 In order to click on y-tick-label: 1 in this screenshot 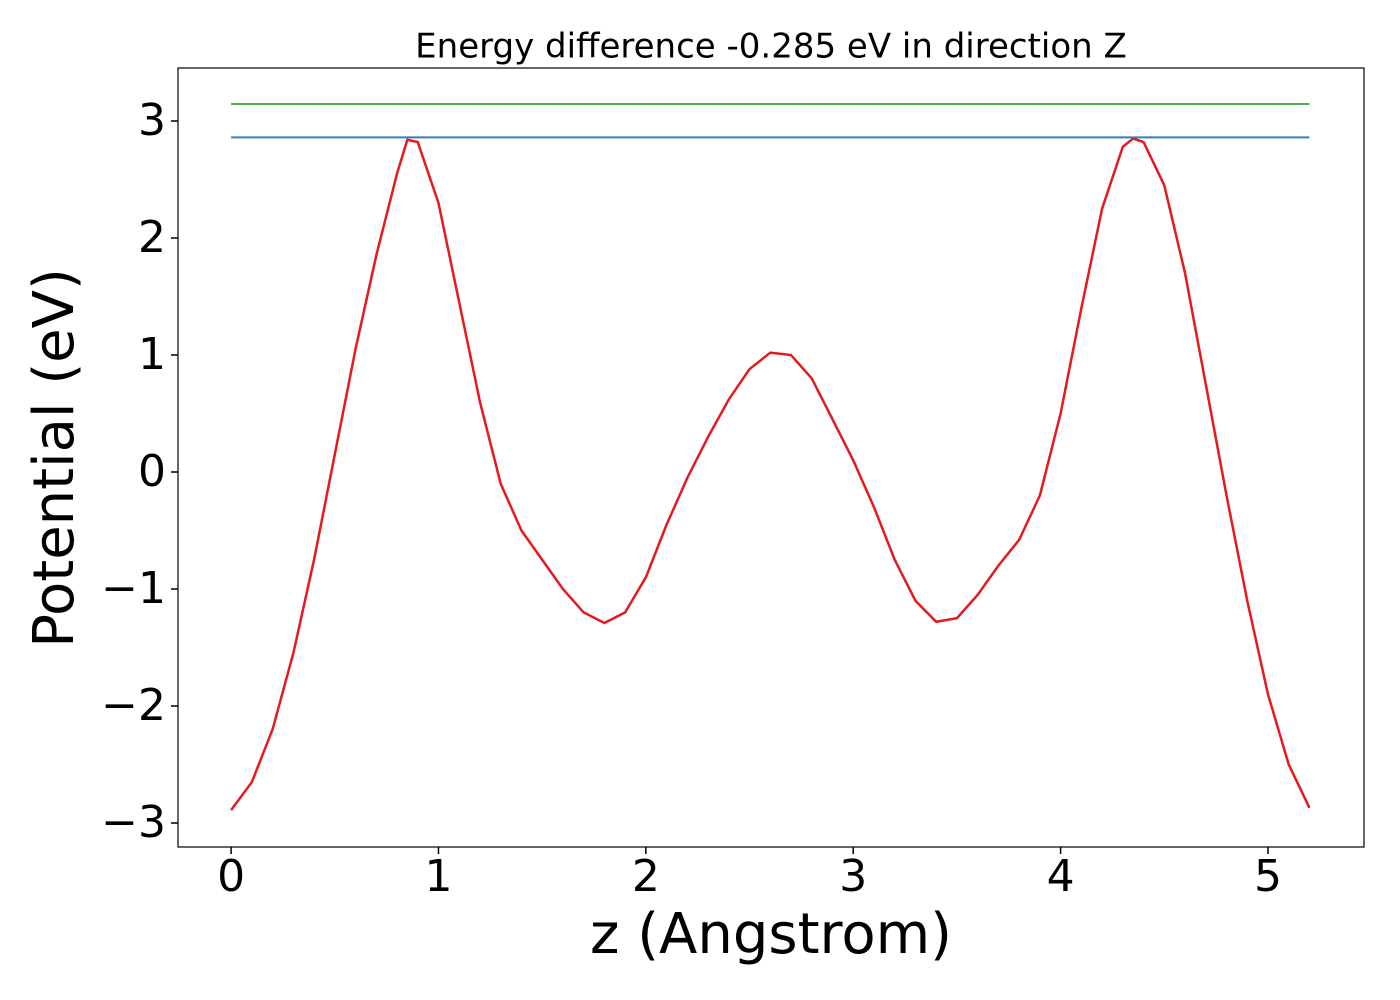, I will do `click(152, 354)`.